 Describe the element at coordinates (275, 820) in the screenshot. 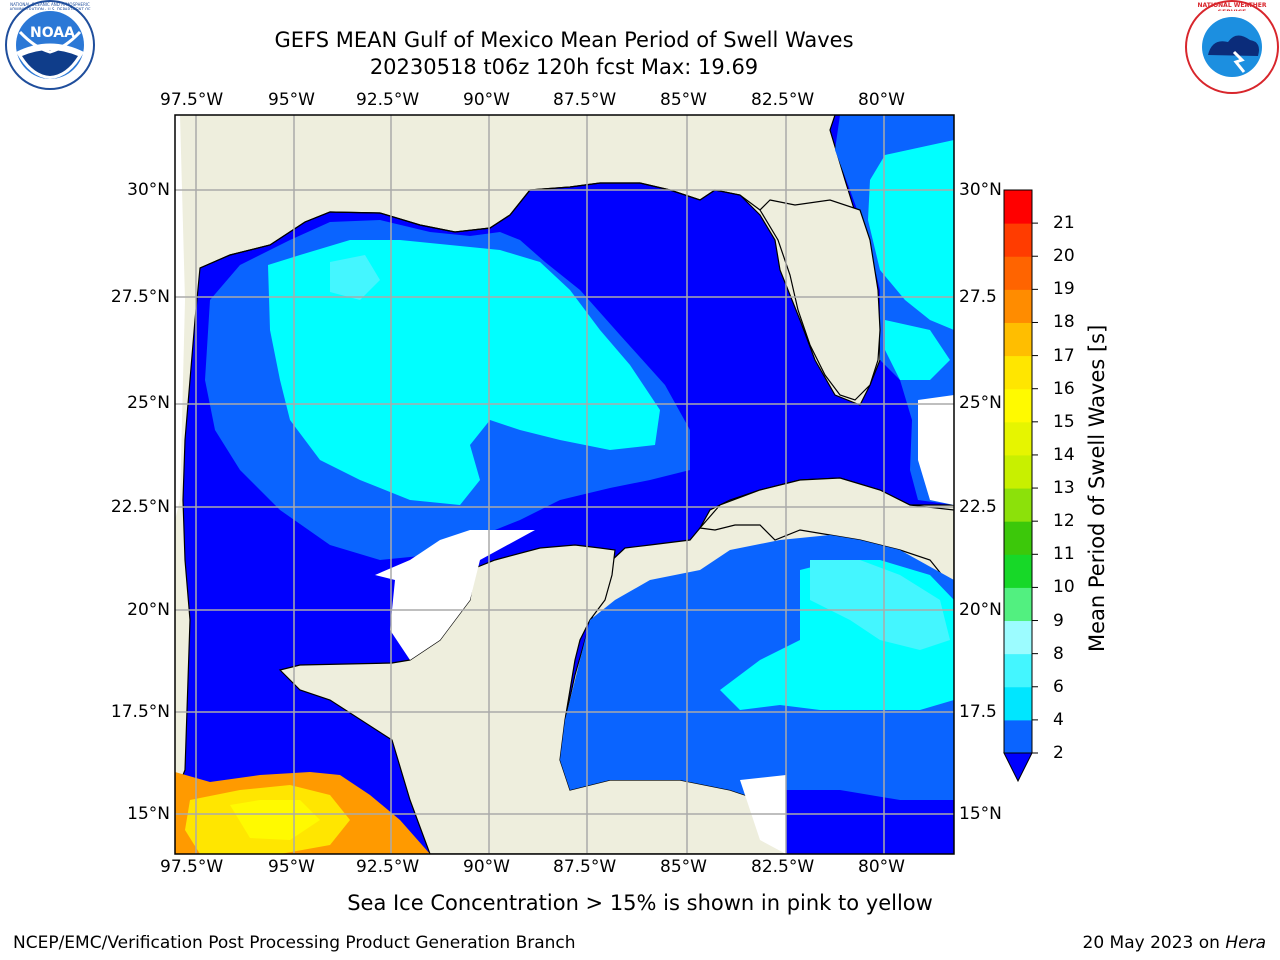

I see `pacific-shaded-bright` at that location.